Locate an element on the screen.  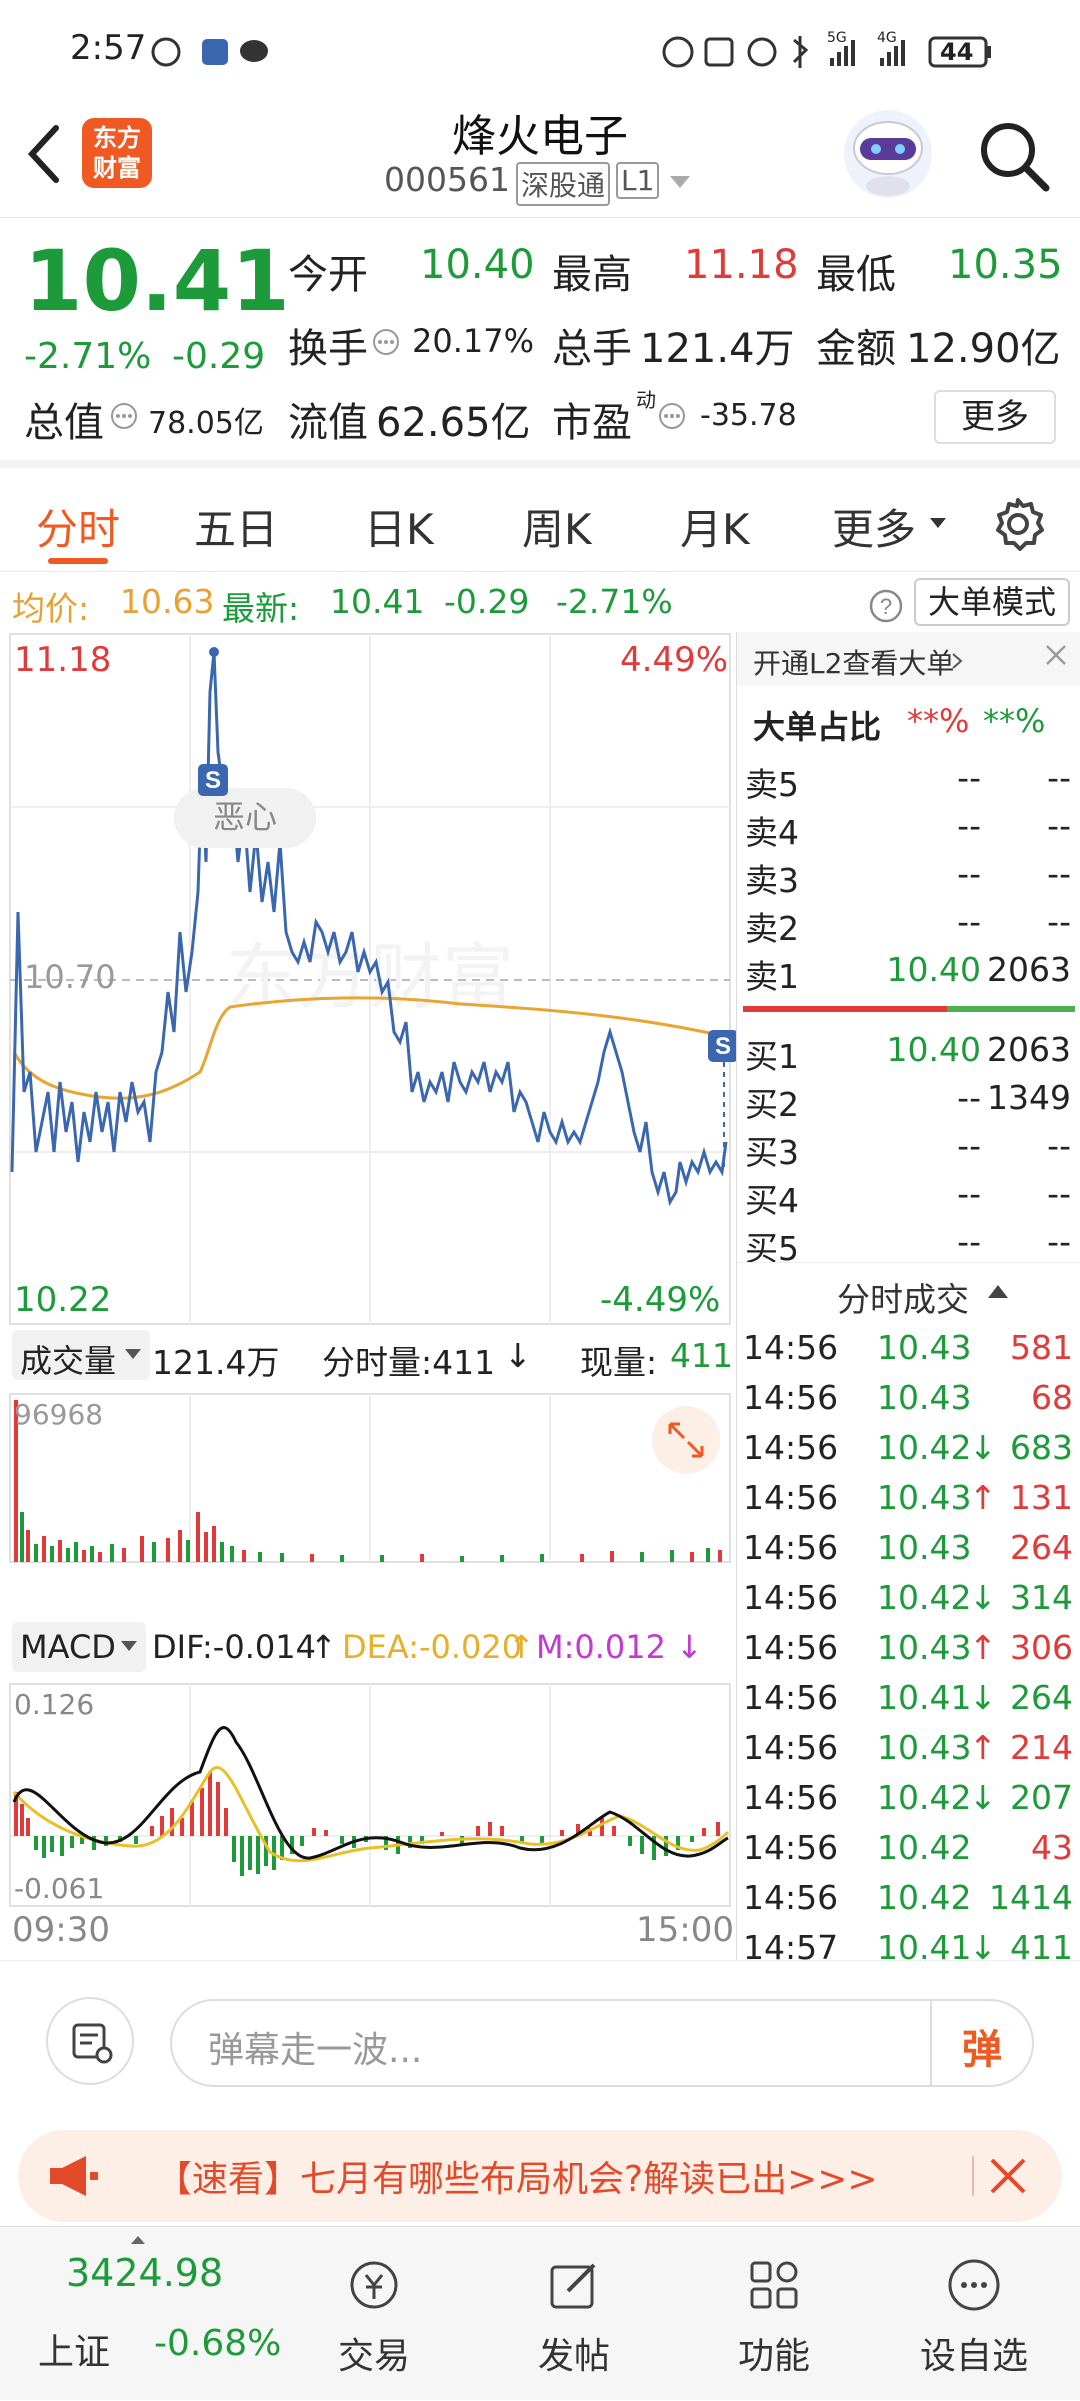
ask-row: 卖3 -- -- is located at coordinates (908, 878).